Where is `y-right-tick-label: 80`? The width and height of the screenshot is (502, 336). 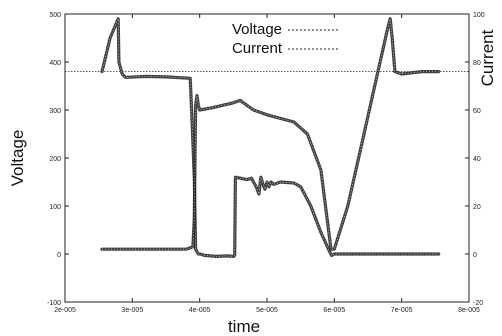
y-right-tick-label: 80 is located at coordinates (477, 63).